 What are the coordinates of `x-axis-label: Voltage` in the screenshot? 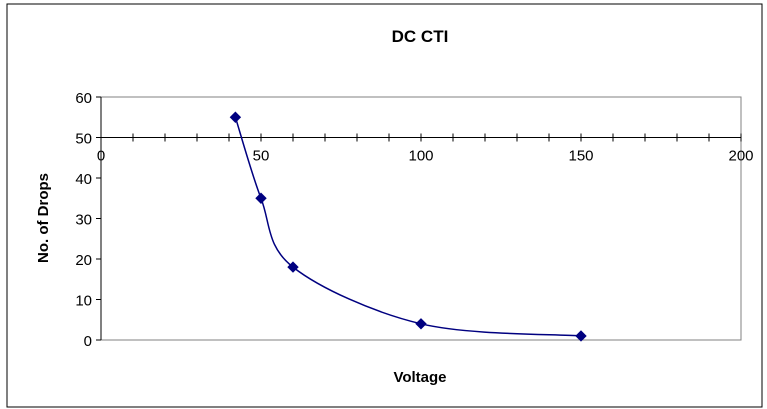 It's located at (419, 377).